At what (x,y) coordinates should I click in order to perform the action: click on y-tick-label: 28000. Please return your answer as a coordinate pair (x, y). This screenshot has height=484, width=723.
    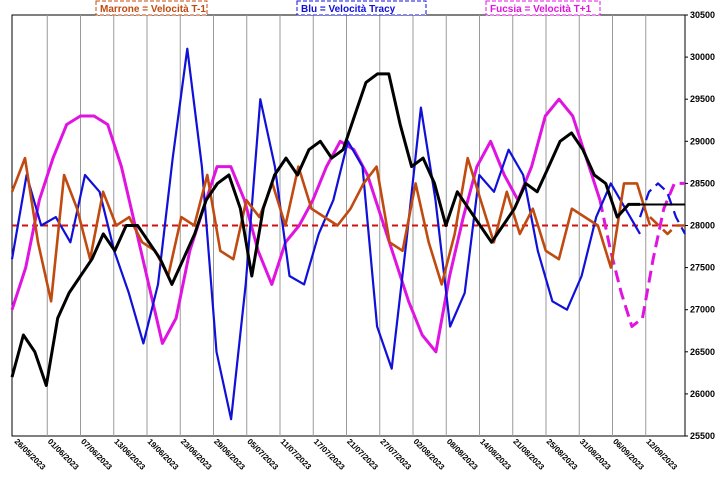
    Looking at the image, I should click on (702, 226).